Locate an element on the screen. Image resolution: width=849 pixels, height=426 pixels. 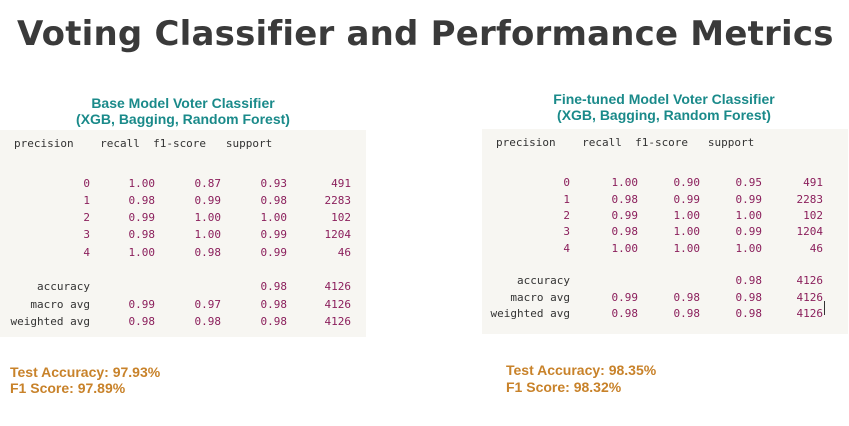
base-model-title: Base Model Voter Classifier is located at coordinates (183, 103).